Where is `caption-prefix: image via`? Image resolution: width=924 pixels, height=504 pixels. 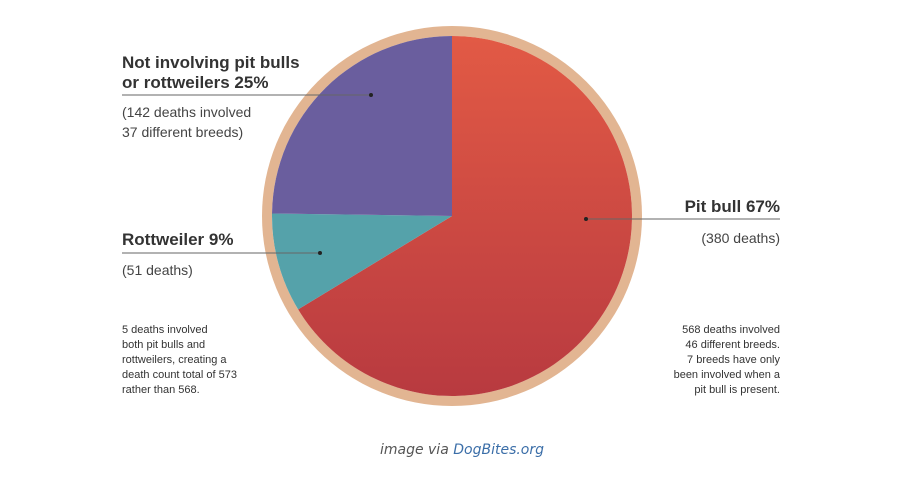
caption-prefix: image via is located at coordinates (416, 450).